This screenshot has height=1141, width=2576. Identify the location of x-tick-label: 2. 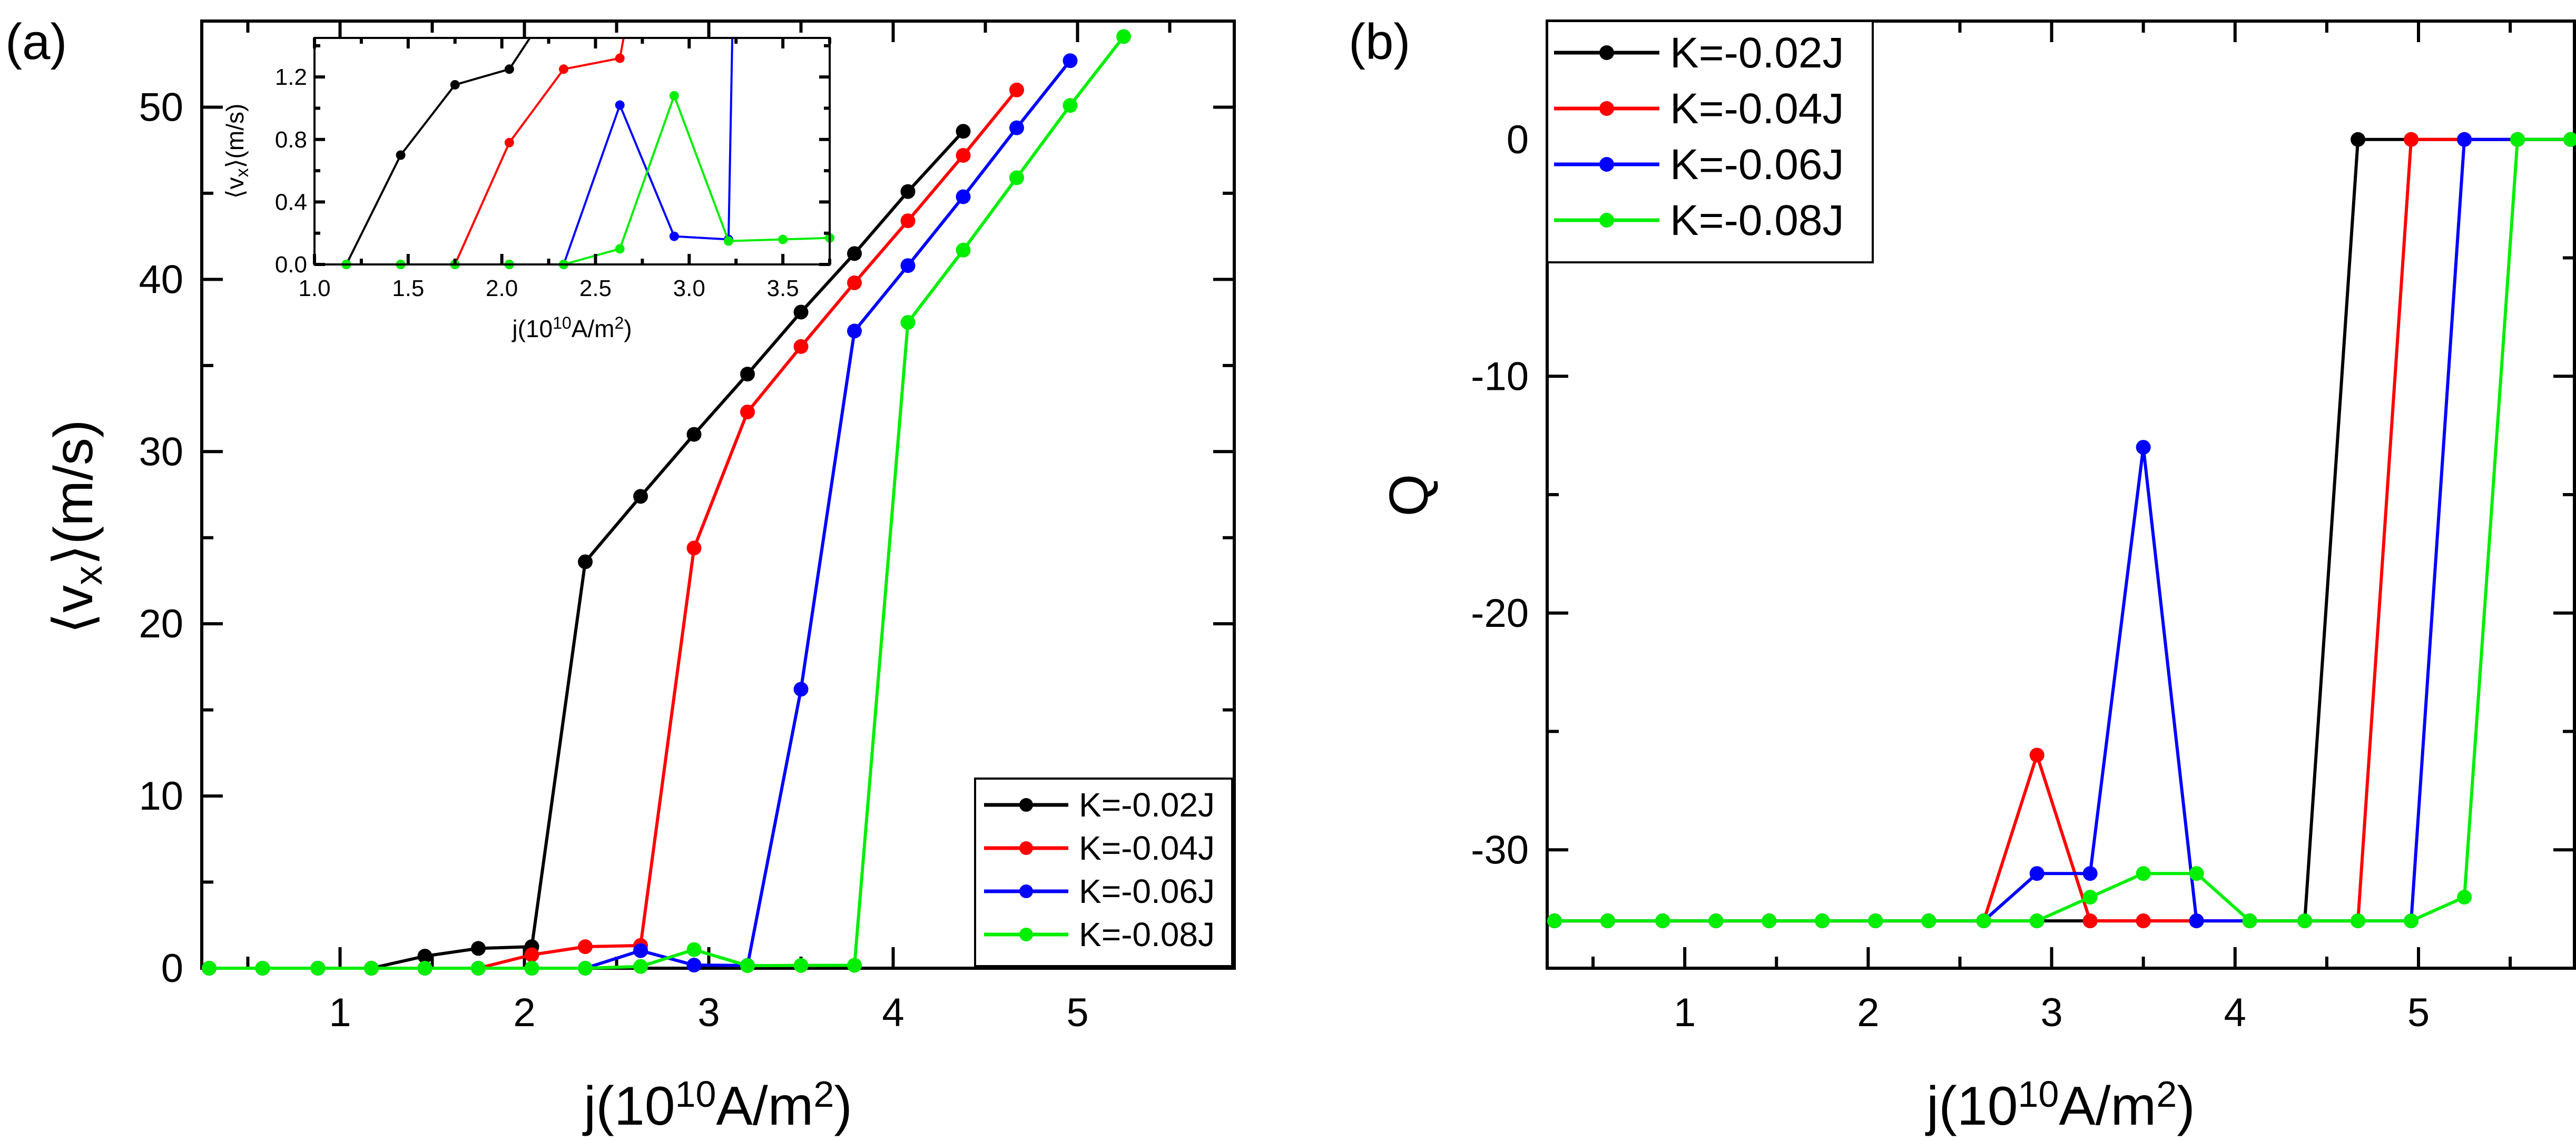
(524, 1012).